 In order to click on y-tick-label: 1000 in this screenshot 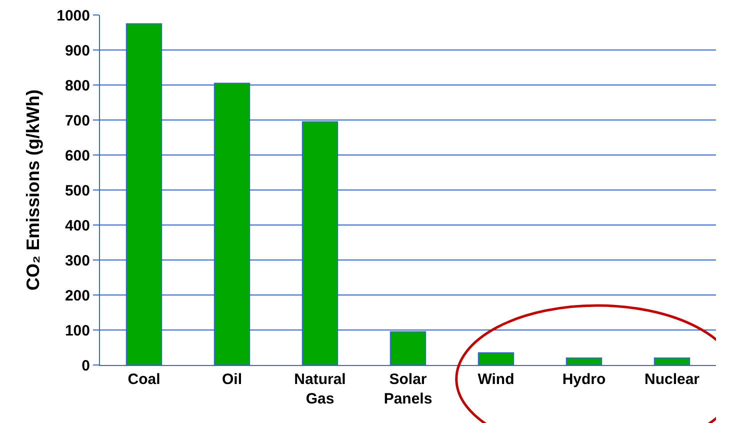, I will do `click(73, 15)`.